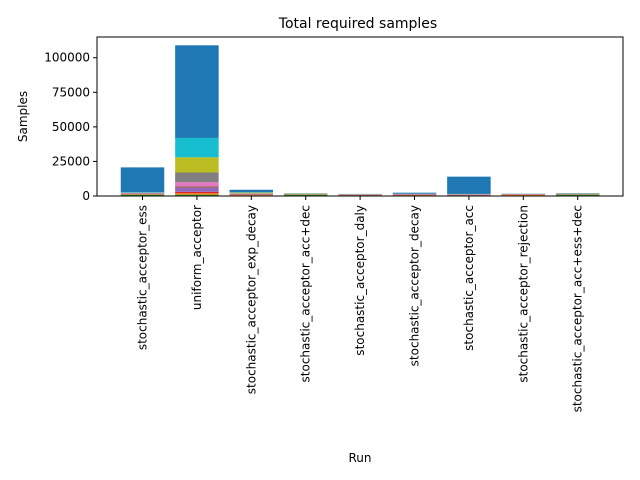 The image size is (640, 480). I want to click on x-tick-label: stochastic_acceptor_acc+ess+dec, so click(578, 308).